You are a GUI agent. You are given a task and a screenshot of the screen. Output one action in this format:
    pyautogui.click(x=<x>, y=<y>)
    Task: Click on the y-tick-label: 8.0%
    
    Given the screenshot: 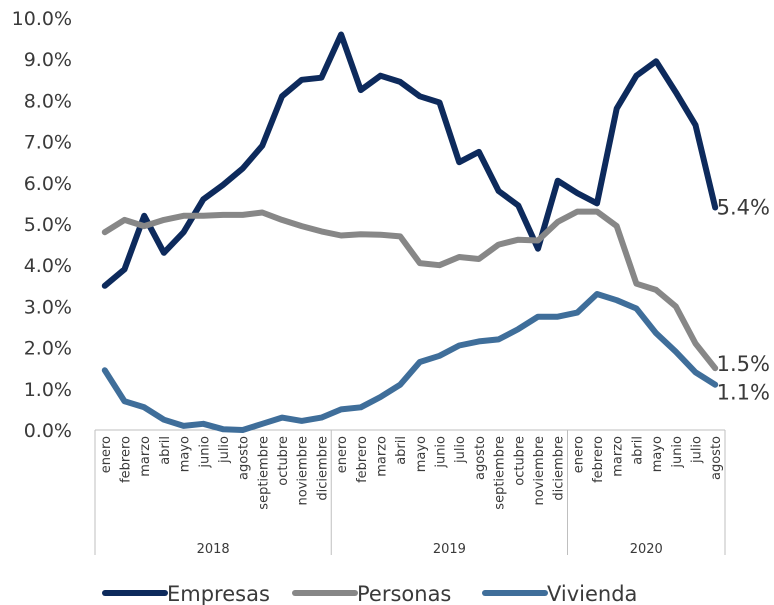 What is the action you would take?
    pyautogui.click(x=48, y=101)
    